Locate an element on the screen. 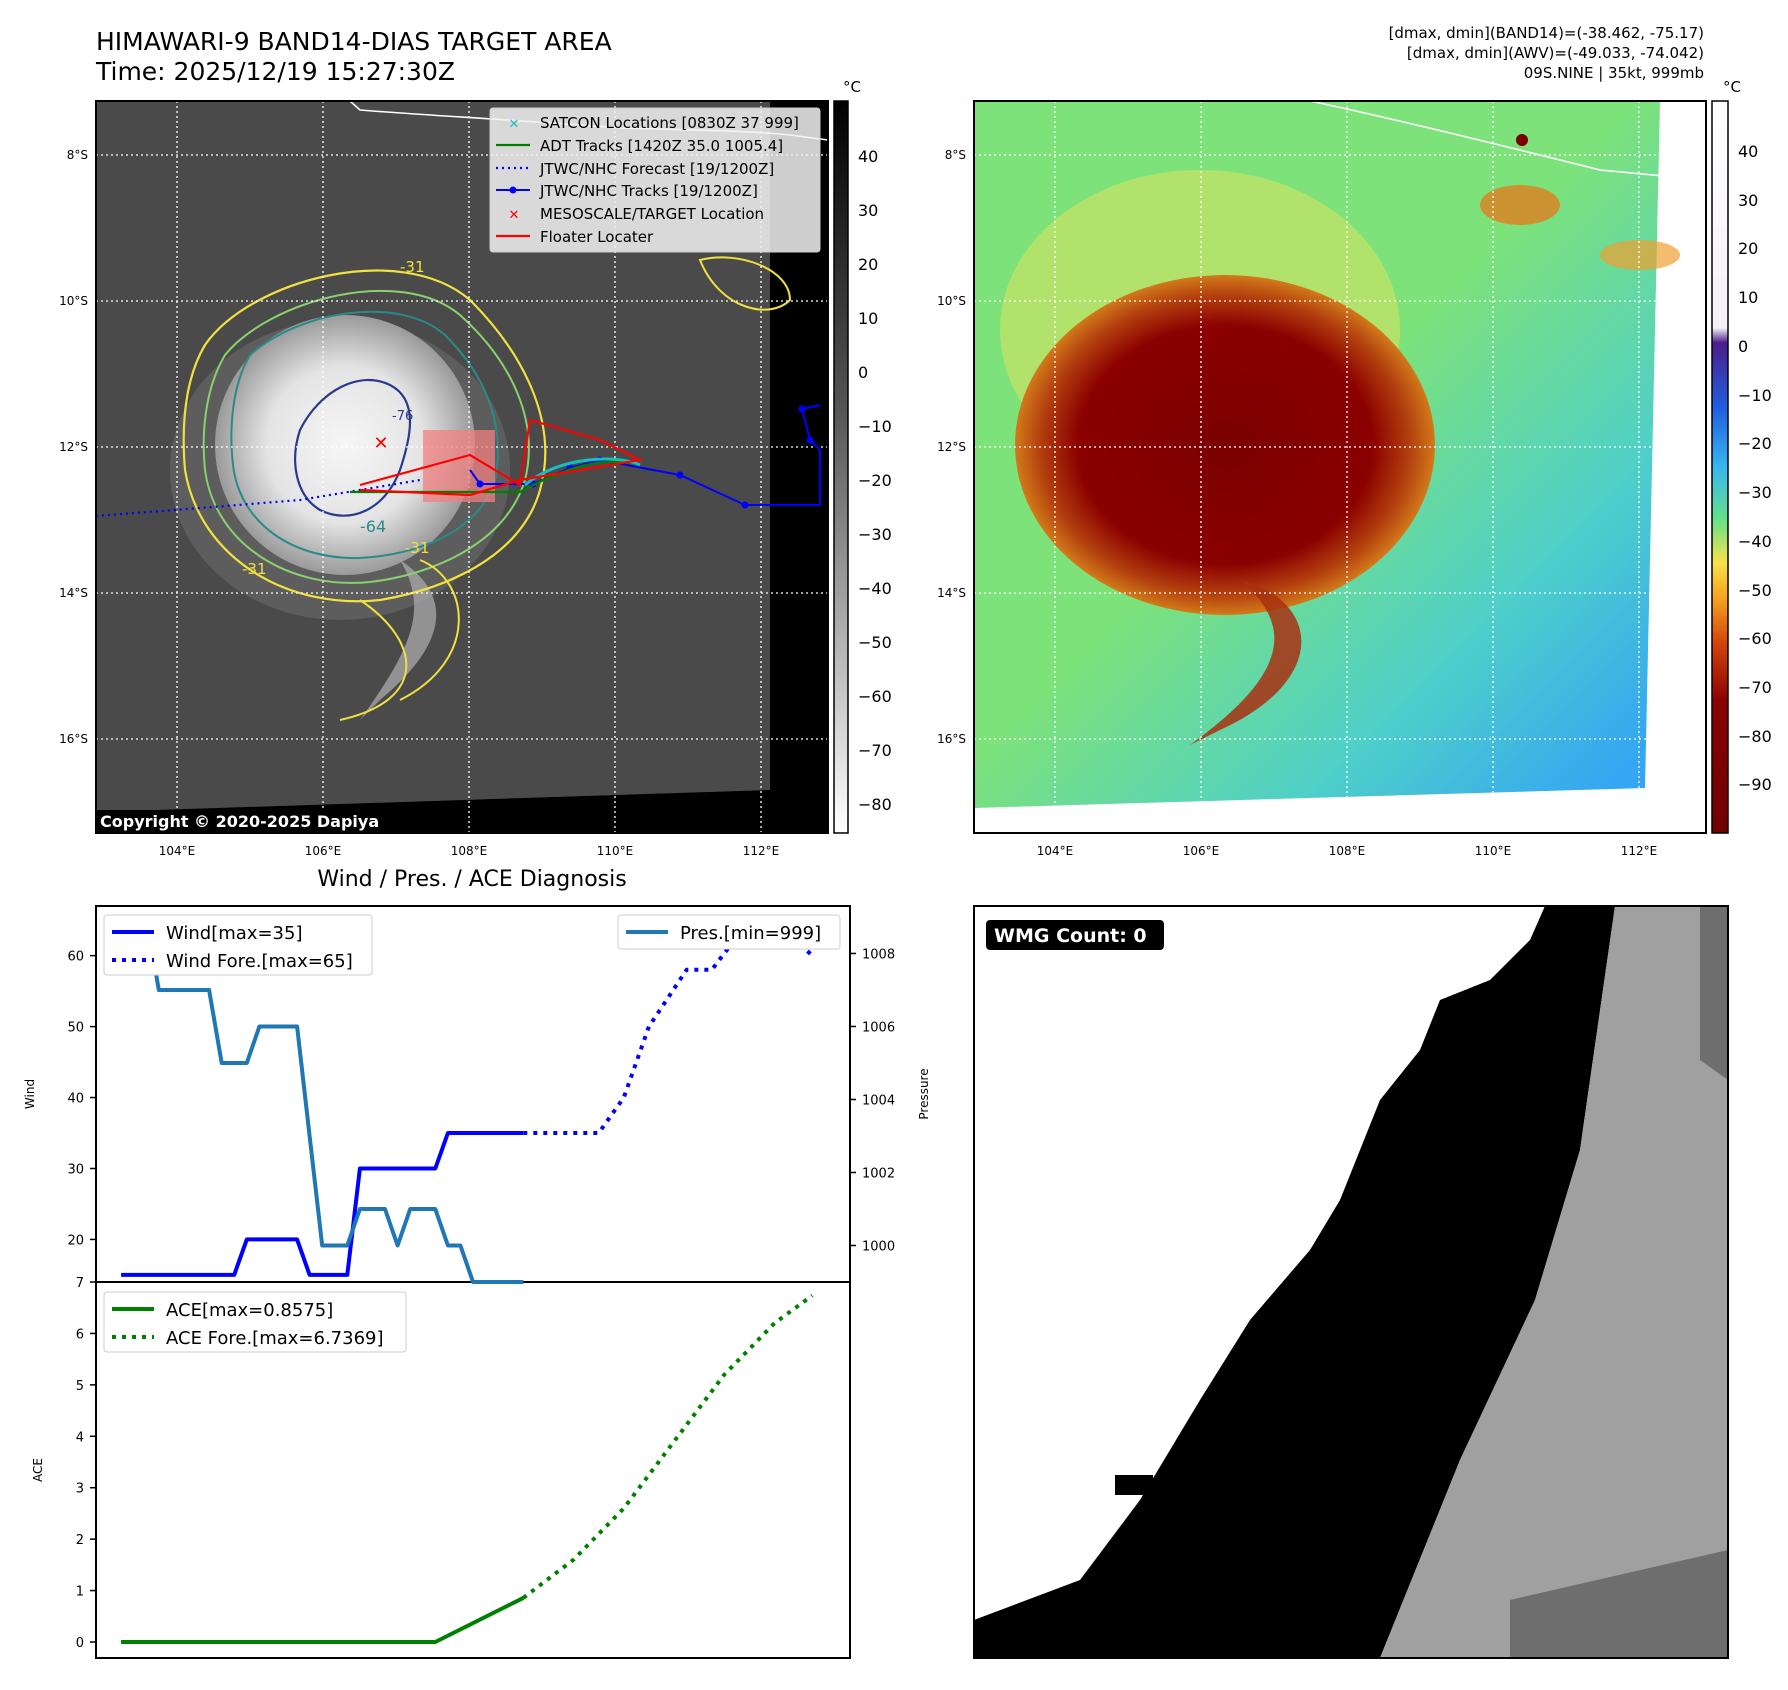  ir-map-lat-labels: 8°S 10°S 12°S 14°S 16°S is located at coordinates (73, 447).